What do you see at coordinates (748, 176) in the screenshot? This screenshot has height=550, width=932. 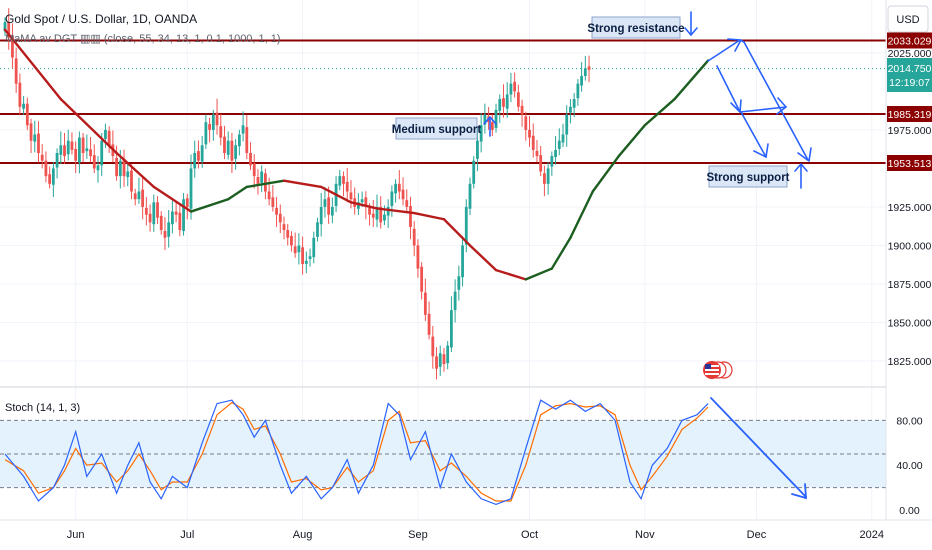 I see `callout-strong-support: Strong support` at bounding box center [748, 176].